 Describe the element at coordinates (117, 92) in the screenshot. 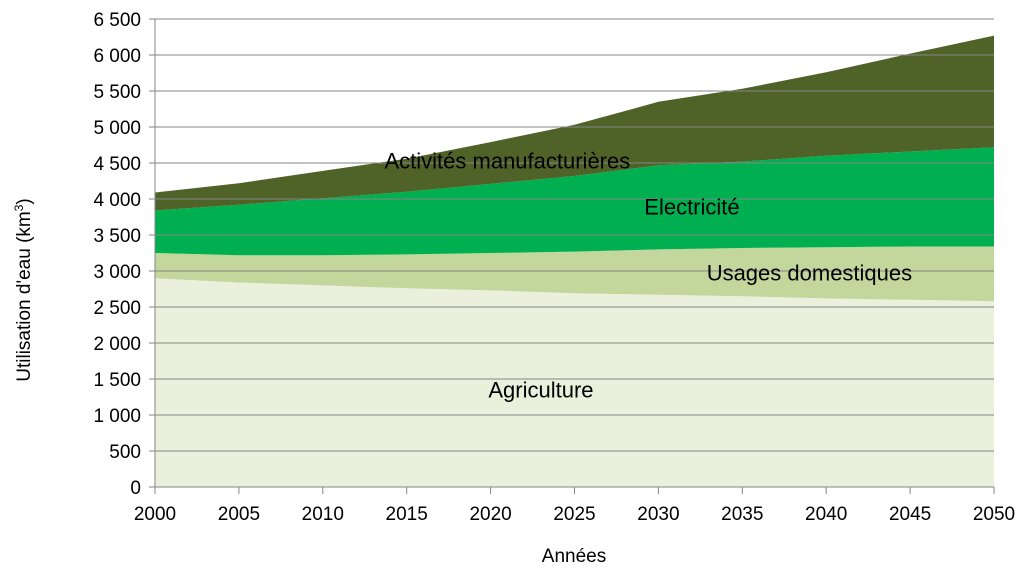

I see `y-tick-label: 5 500` at that location.